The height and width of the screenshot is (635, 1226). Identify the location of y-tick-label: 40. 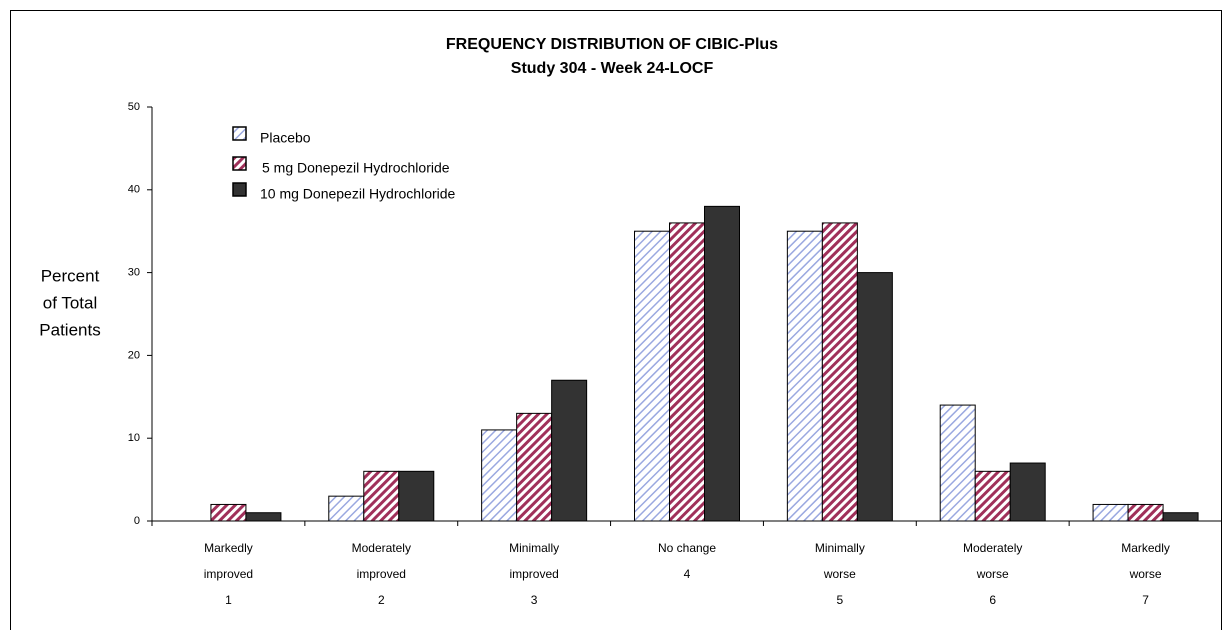
(134, 190).